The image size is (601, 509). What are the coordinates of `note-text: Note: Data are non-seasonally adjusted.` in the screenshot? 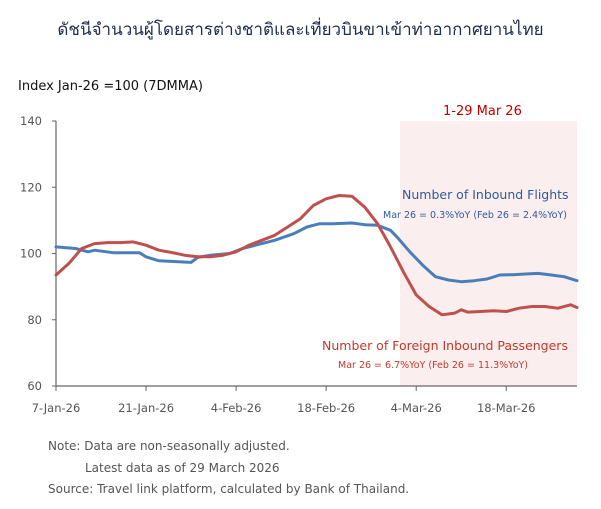 It's located at (169, 446).